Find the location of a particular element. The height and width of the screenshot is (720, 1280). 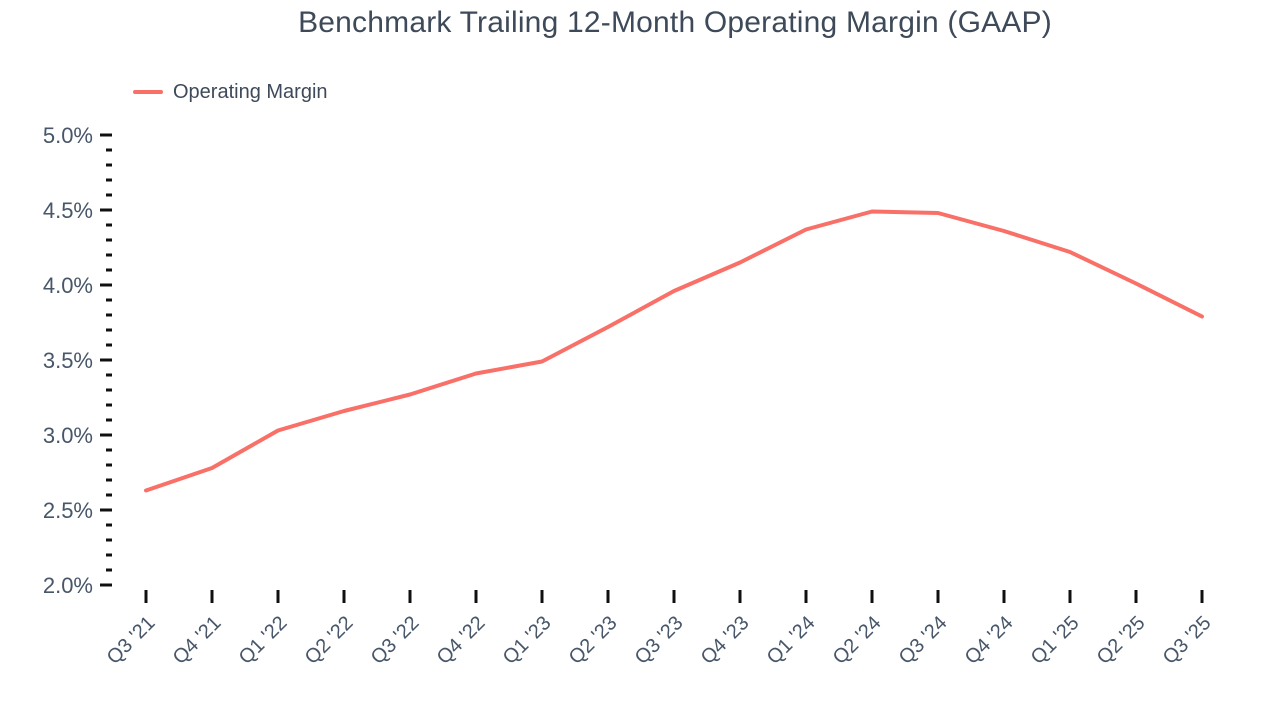

x-axis-label: Q1 '22 is located at coordinates (263, 640).